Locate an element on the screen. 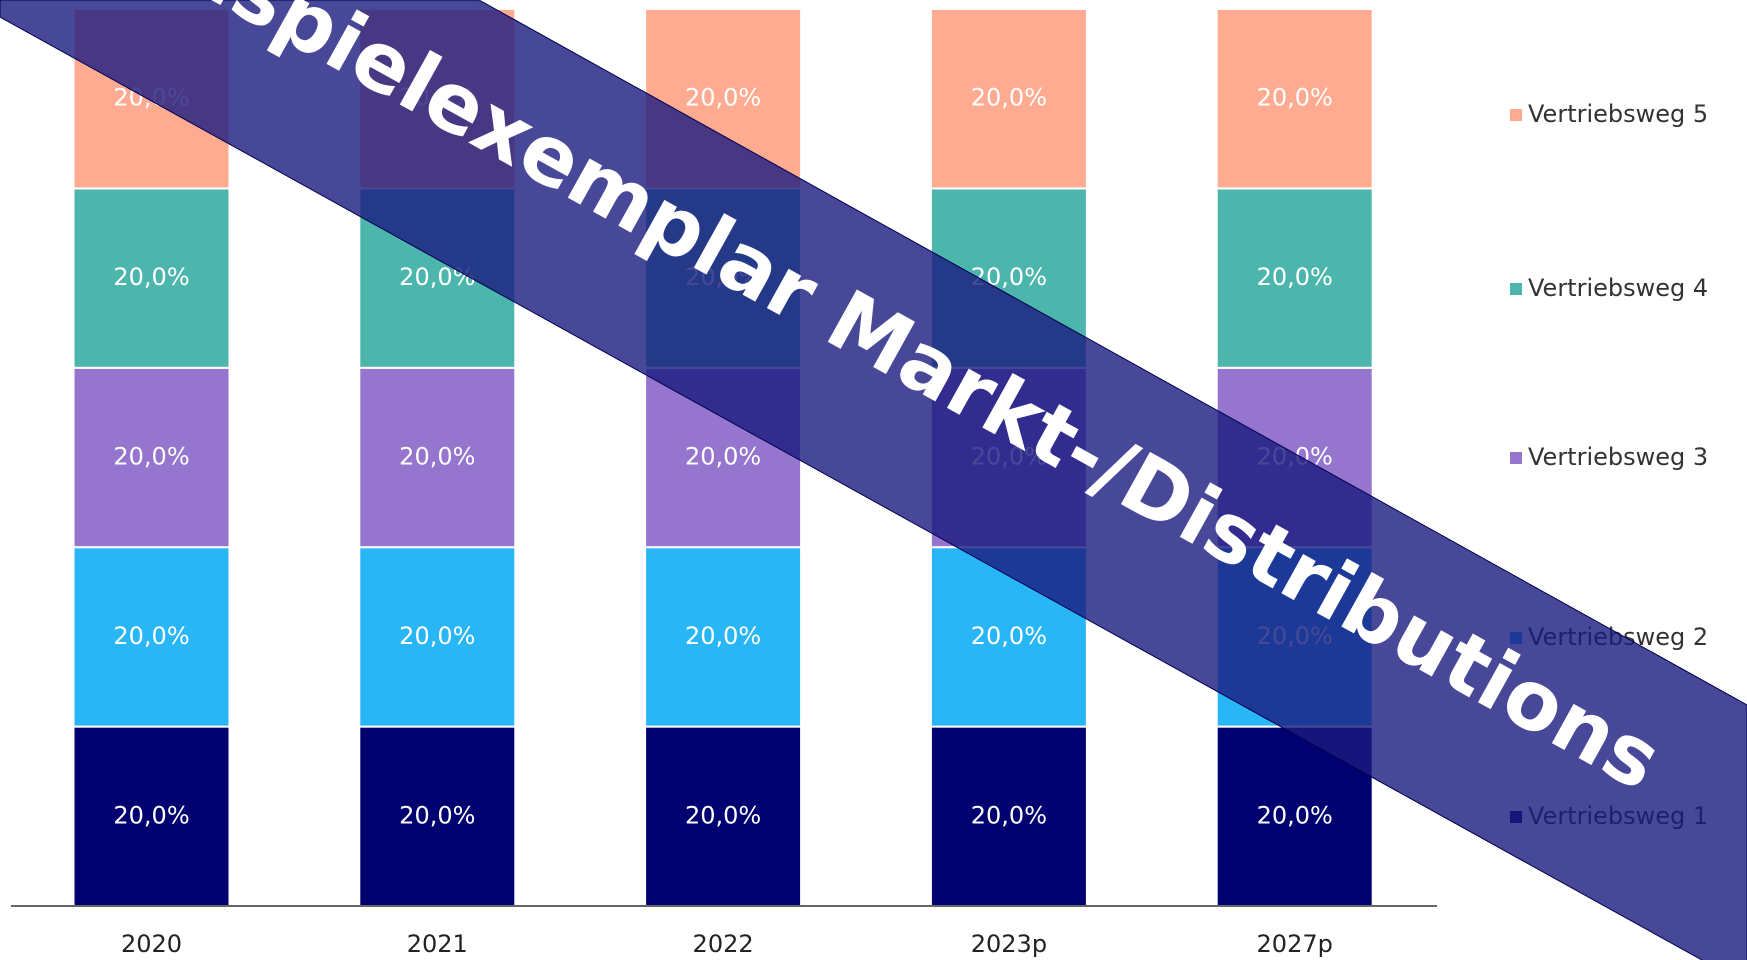  x-tick-label: 2022 is located at coordinates (723, 944).